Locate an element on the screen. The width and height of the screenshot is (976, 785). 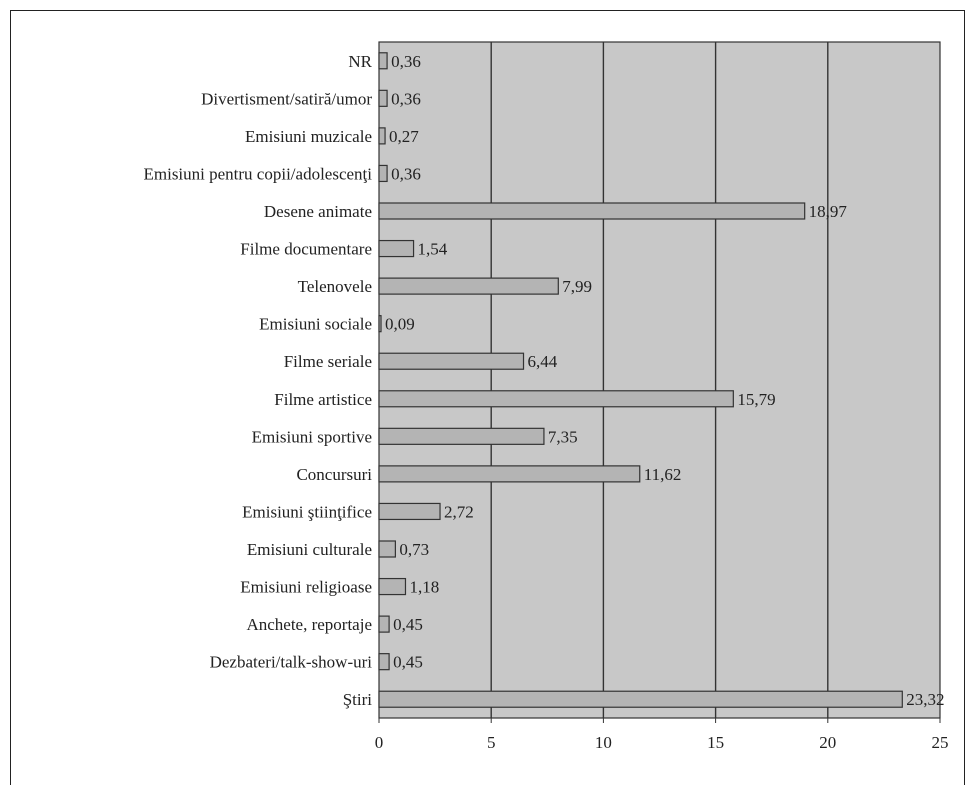
category-label: Filme seriale is located at coordinates (328, 361).